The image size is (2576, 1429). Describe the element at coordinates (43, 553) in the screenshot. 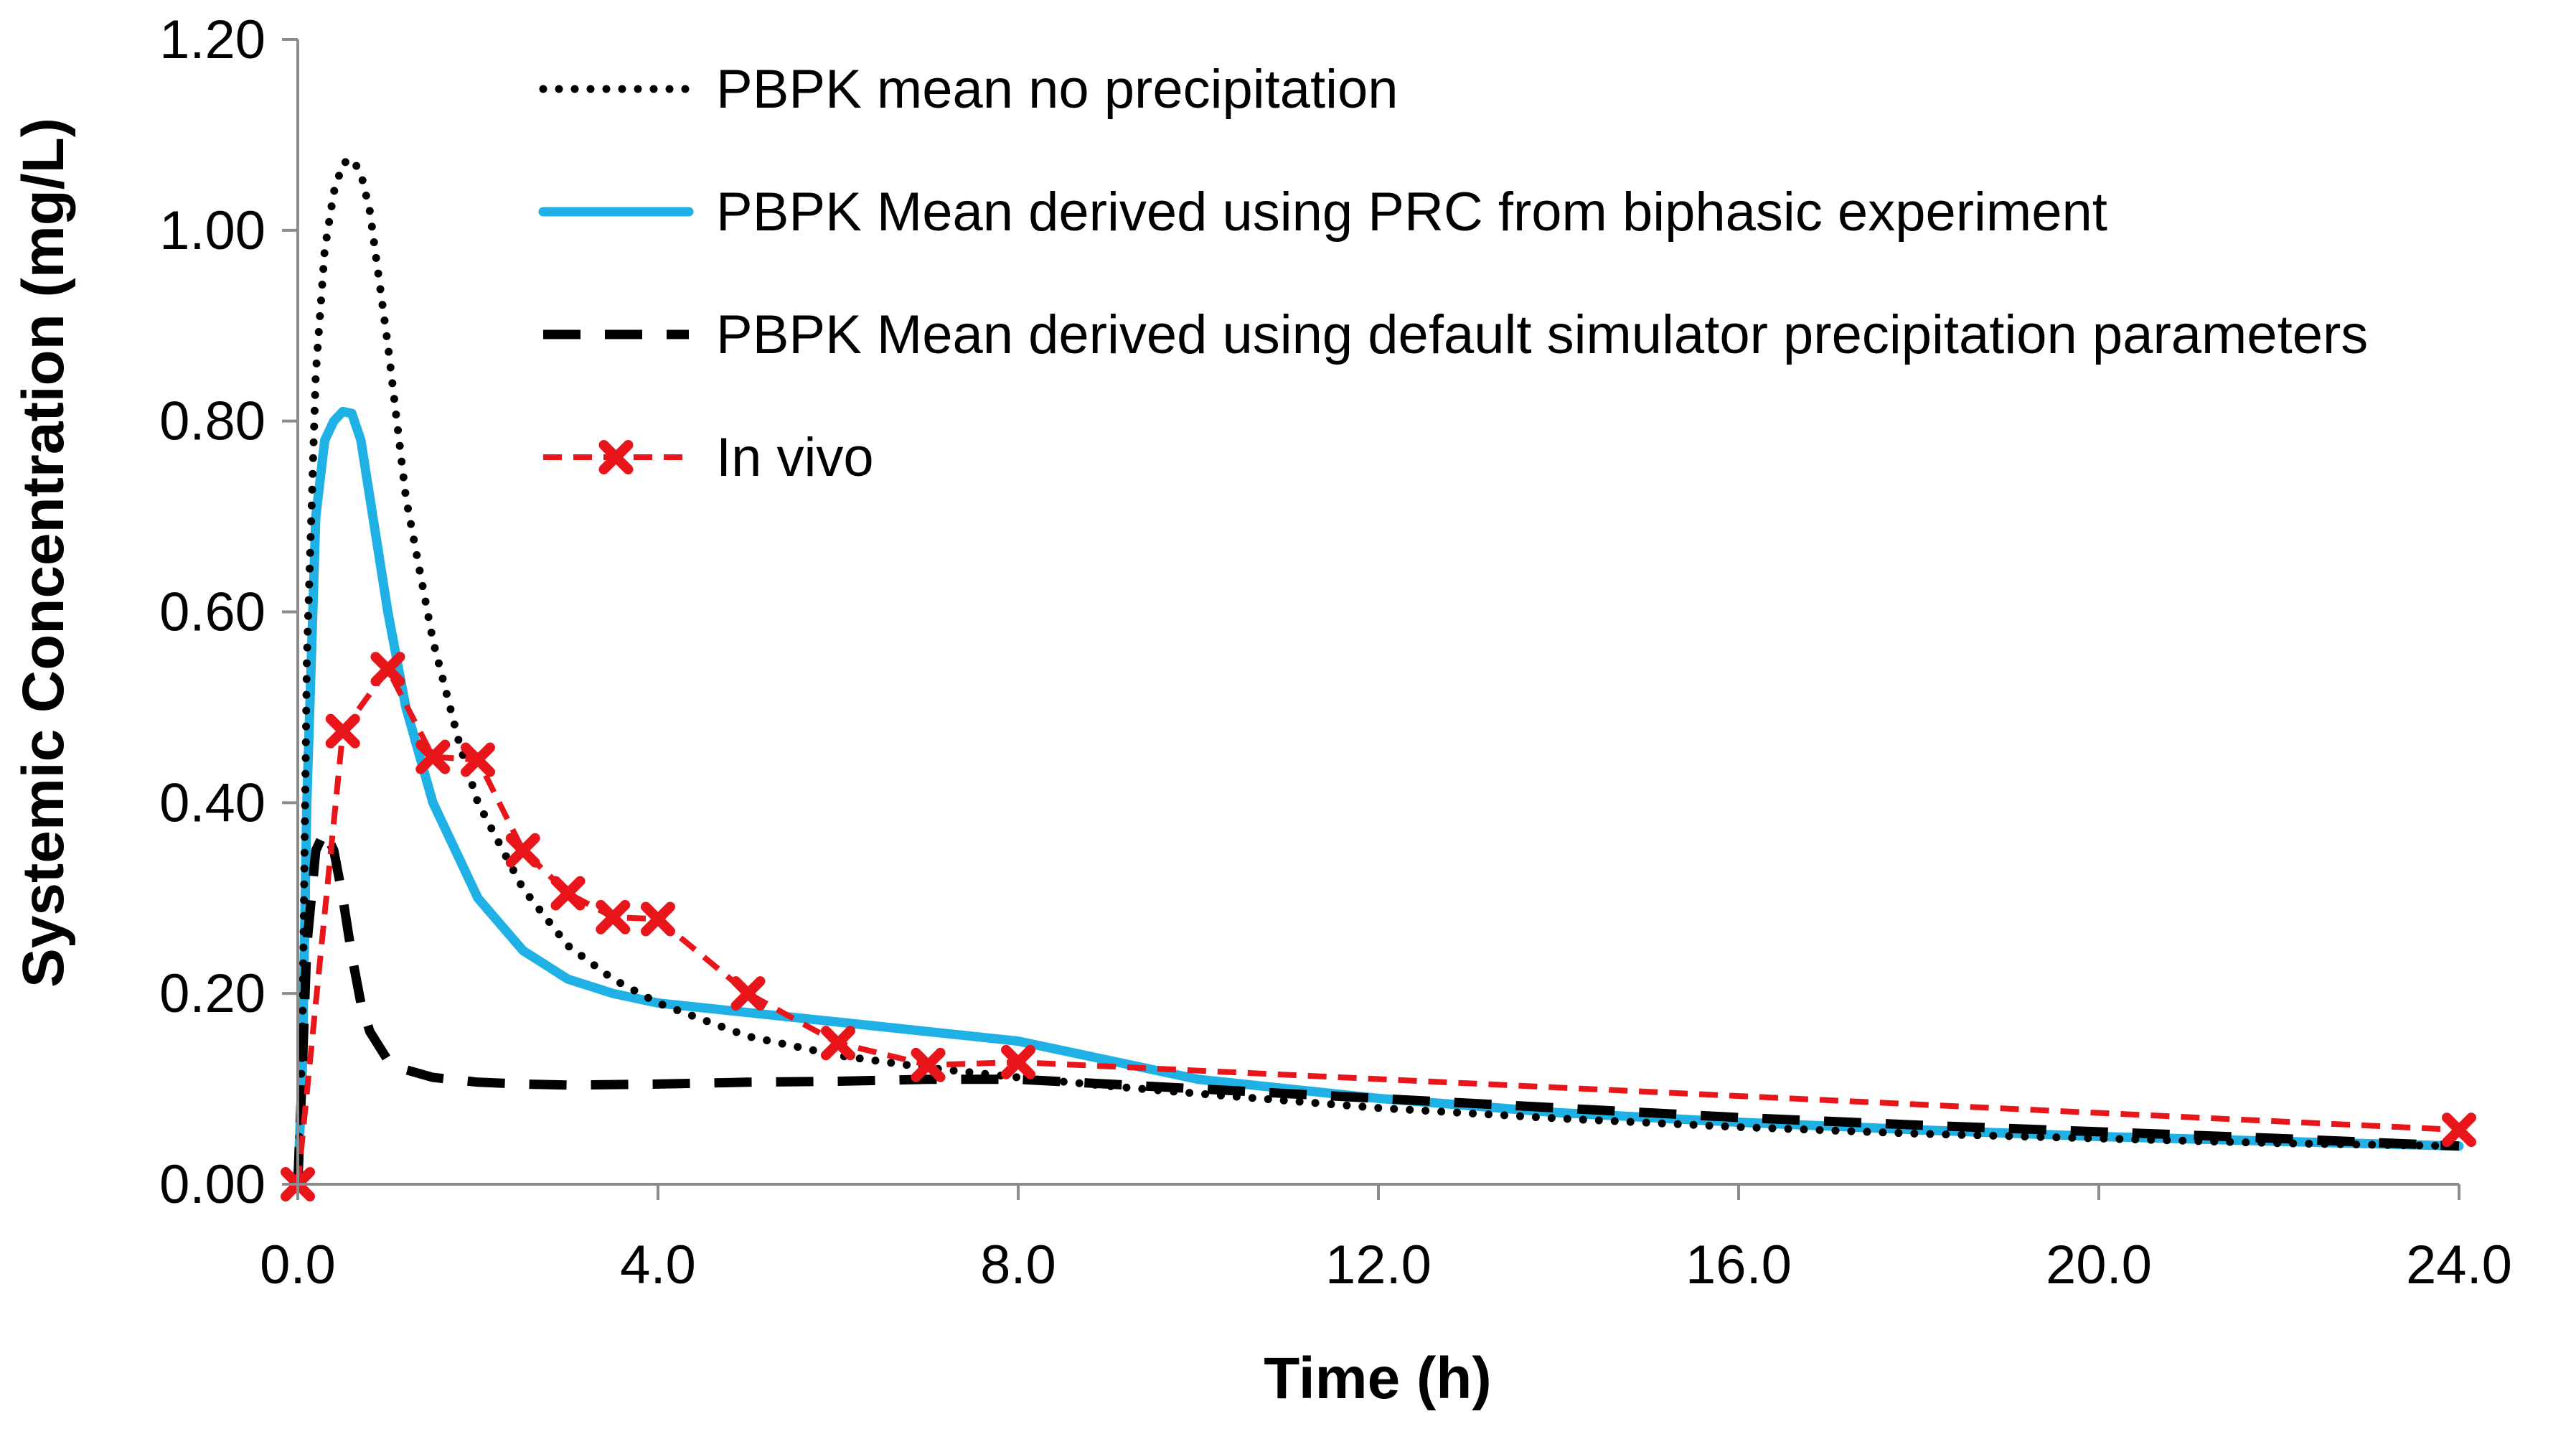

I see `y-axis-title: Systemic Concentration (mg/L)` at that location.